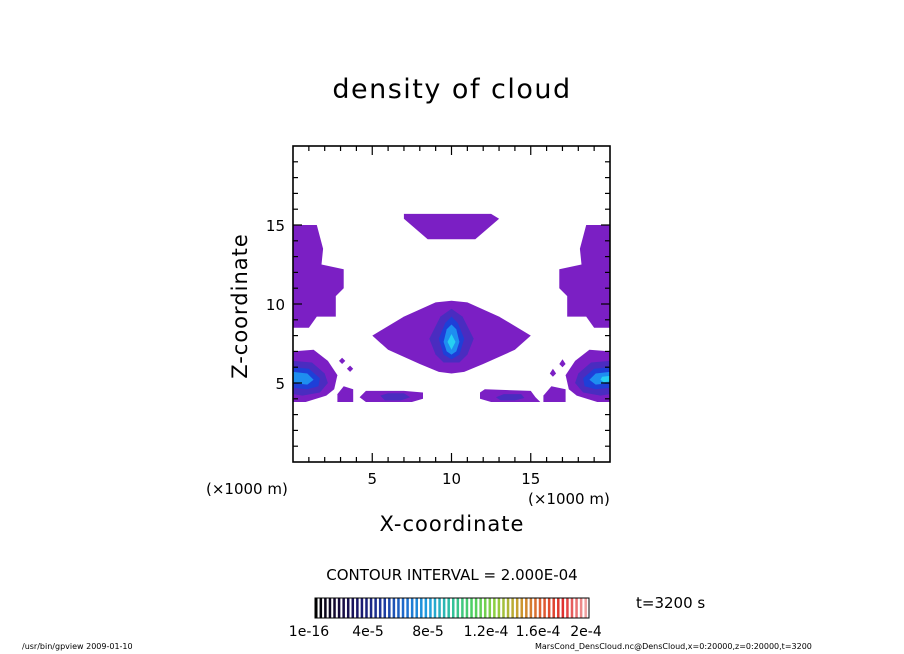 The height and width of the screenshot is (654, 904). I want to click on colorbar-label: 1.6e-4, so click(538, 632).